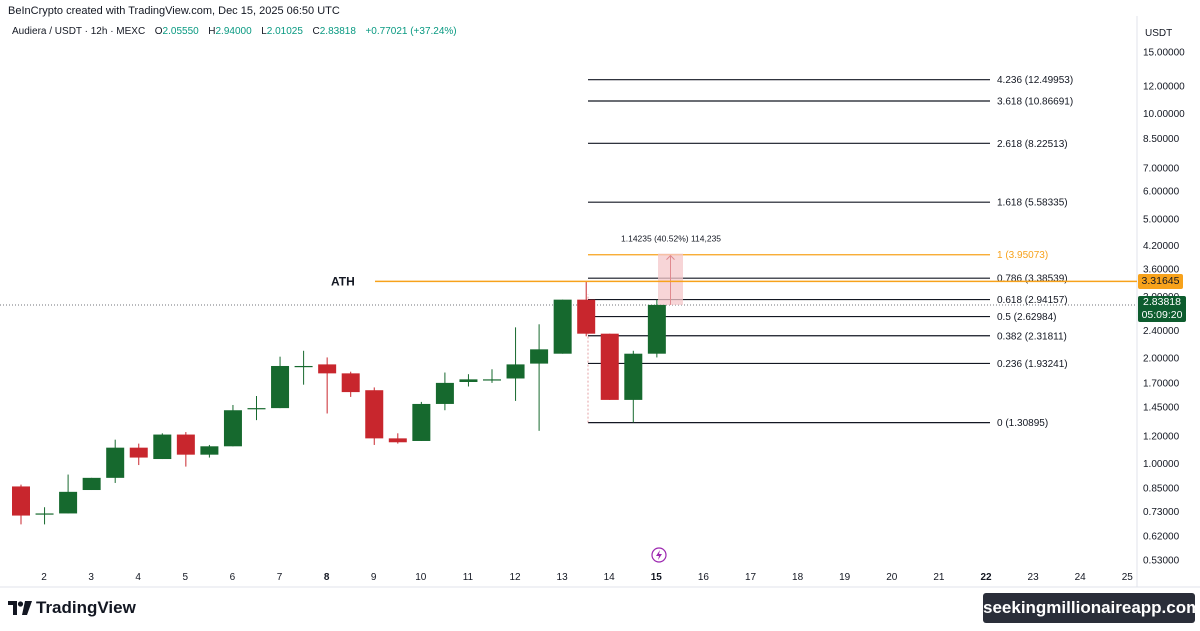 The image size is (1200, 631). I want to click on time-tick-label: 15, so click(657, 577).